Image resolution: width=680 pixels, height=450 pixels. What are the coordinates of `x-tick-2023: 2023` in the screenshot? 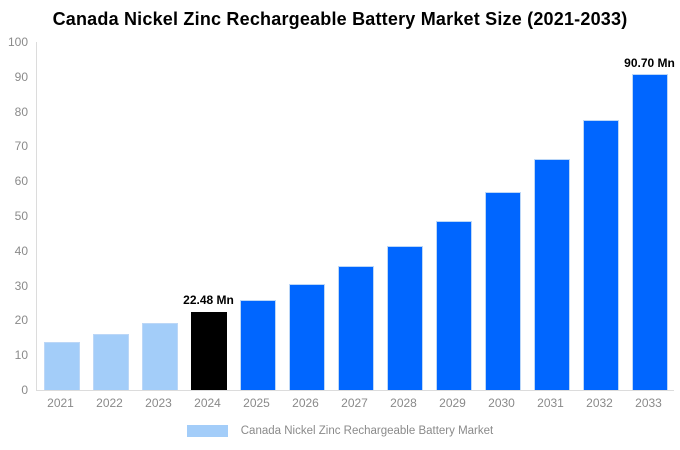 It's located at (158, 403).